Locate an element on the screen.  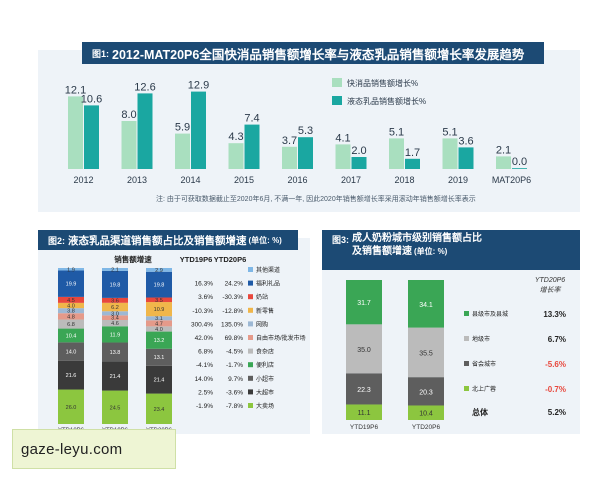
x-tick-label-2016: 2016 is located at coordinates (297, 180).